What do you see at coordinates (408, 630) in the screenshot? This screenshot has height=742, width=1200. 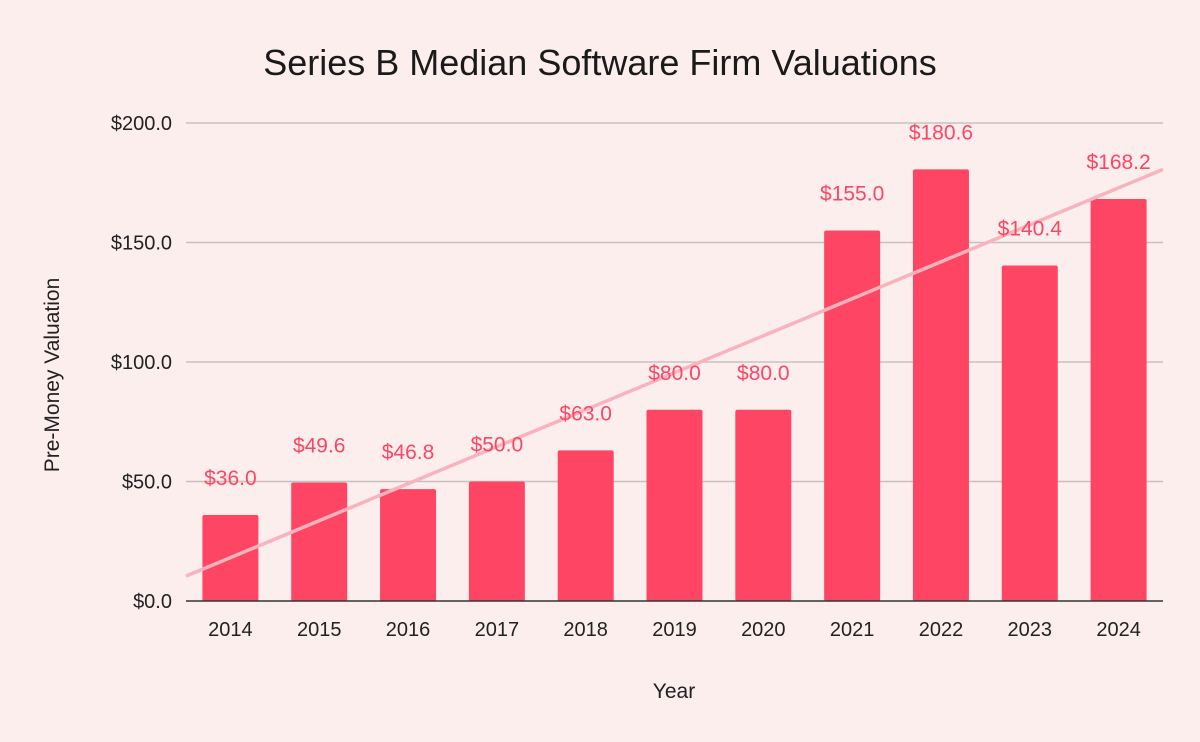 I see `x-tick-label: 2016` at bounding box center [408, 630].